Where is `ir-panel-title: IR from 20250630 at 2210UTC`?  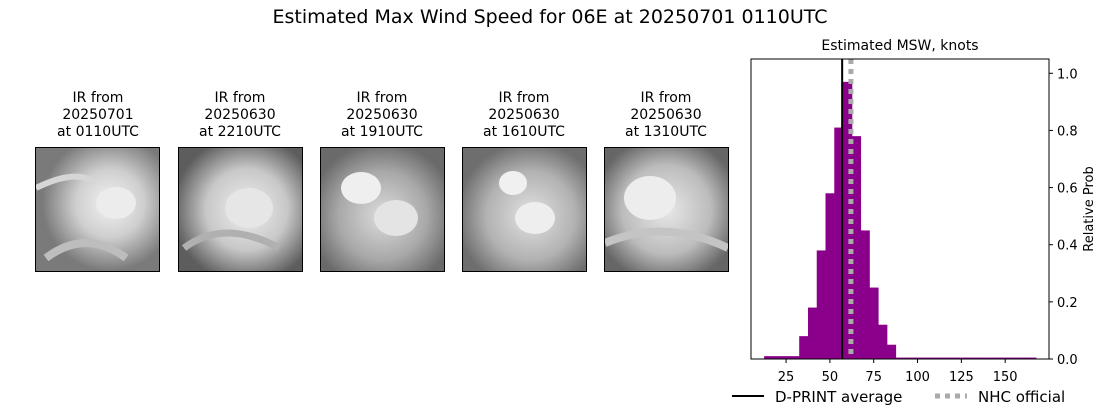 ir-panel-title: IR from 20250630 at 2210UTC is located at coordinates (240, 115).